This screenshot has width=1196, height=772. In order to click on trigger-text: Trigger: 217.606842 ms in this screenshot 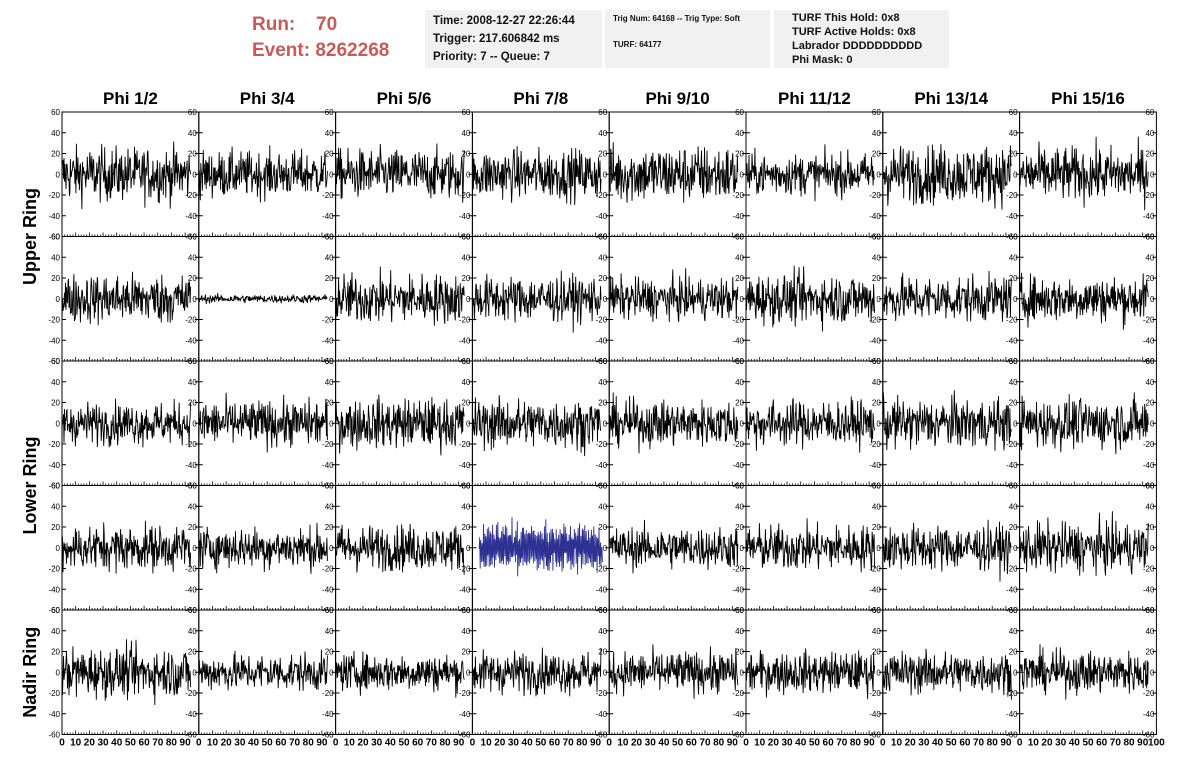, I will do `click(496, 39)`.